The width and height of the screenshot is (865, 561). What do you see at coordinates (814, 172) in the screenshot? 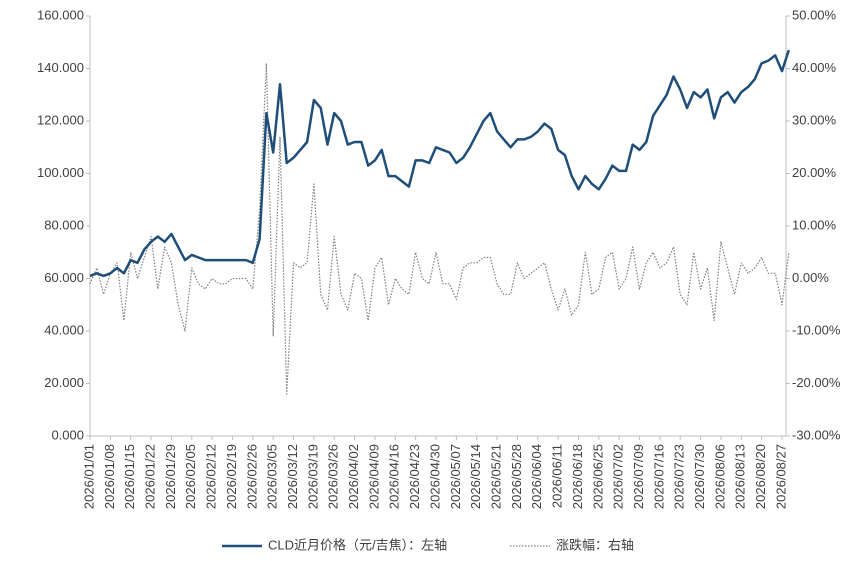
I see `y2-tick-label: 20.00%` at bounding box center [814, 172].